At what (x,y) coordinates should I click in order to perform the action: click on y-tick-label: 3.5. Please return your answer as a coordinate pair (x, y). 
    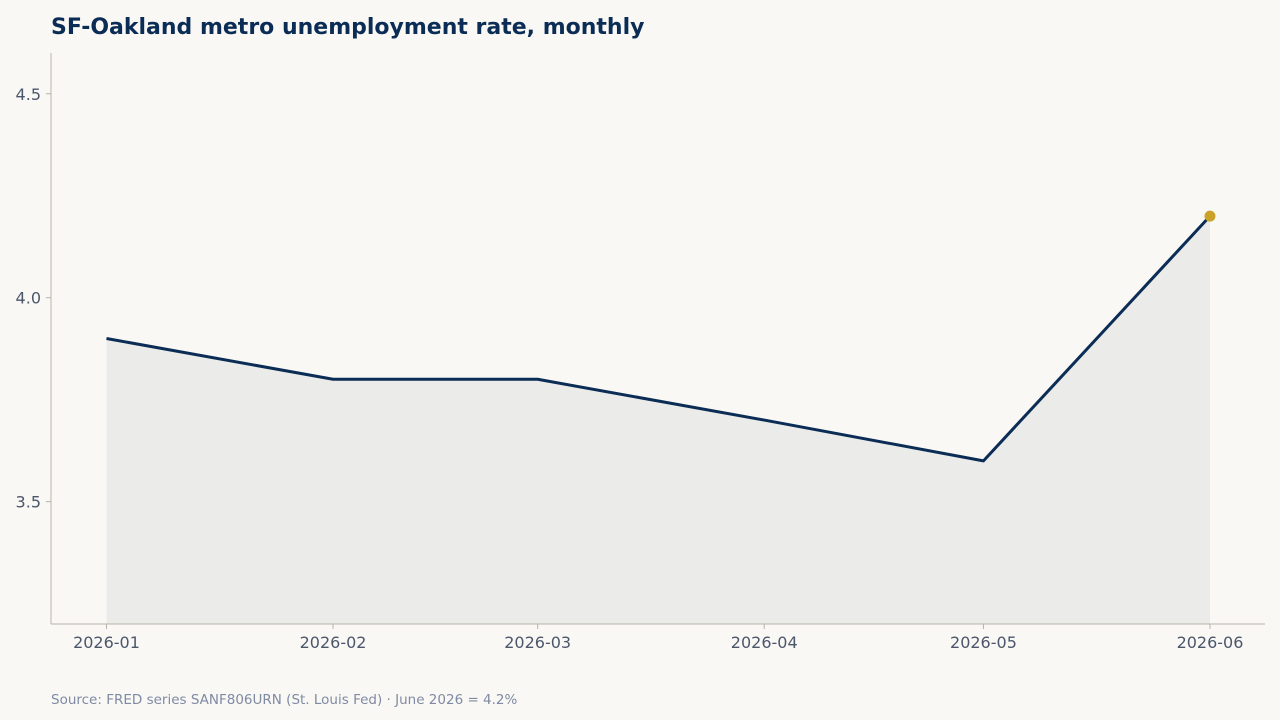
    Looking at the image, I should click on (28, 502).